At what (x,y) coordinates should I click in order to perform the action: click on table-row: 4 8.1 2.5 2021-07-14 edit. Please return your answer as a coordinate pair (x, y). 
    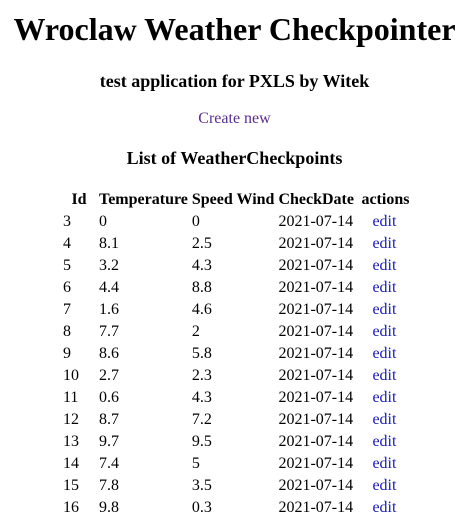
    Looking at the image, I should click on (236, 244).